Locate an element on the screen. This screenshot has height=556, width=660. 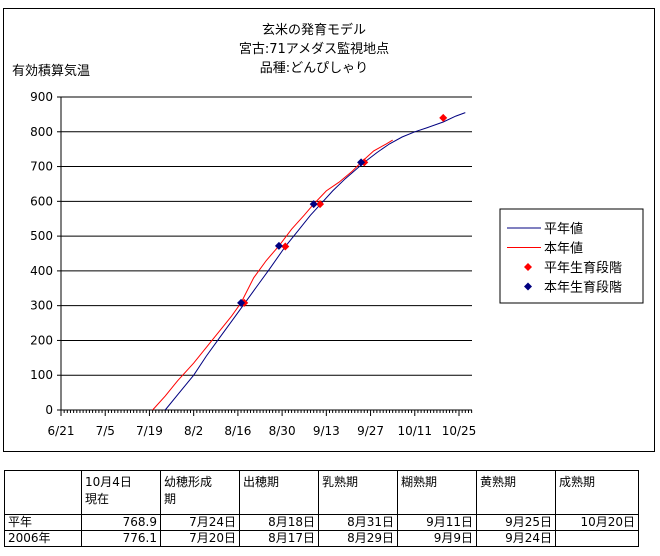
x-tick-label: 8/2 is located at coordinates (193, 431).